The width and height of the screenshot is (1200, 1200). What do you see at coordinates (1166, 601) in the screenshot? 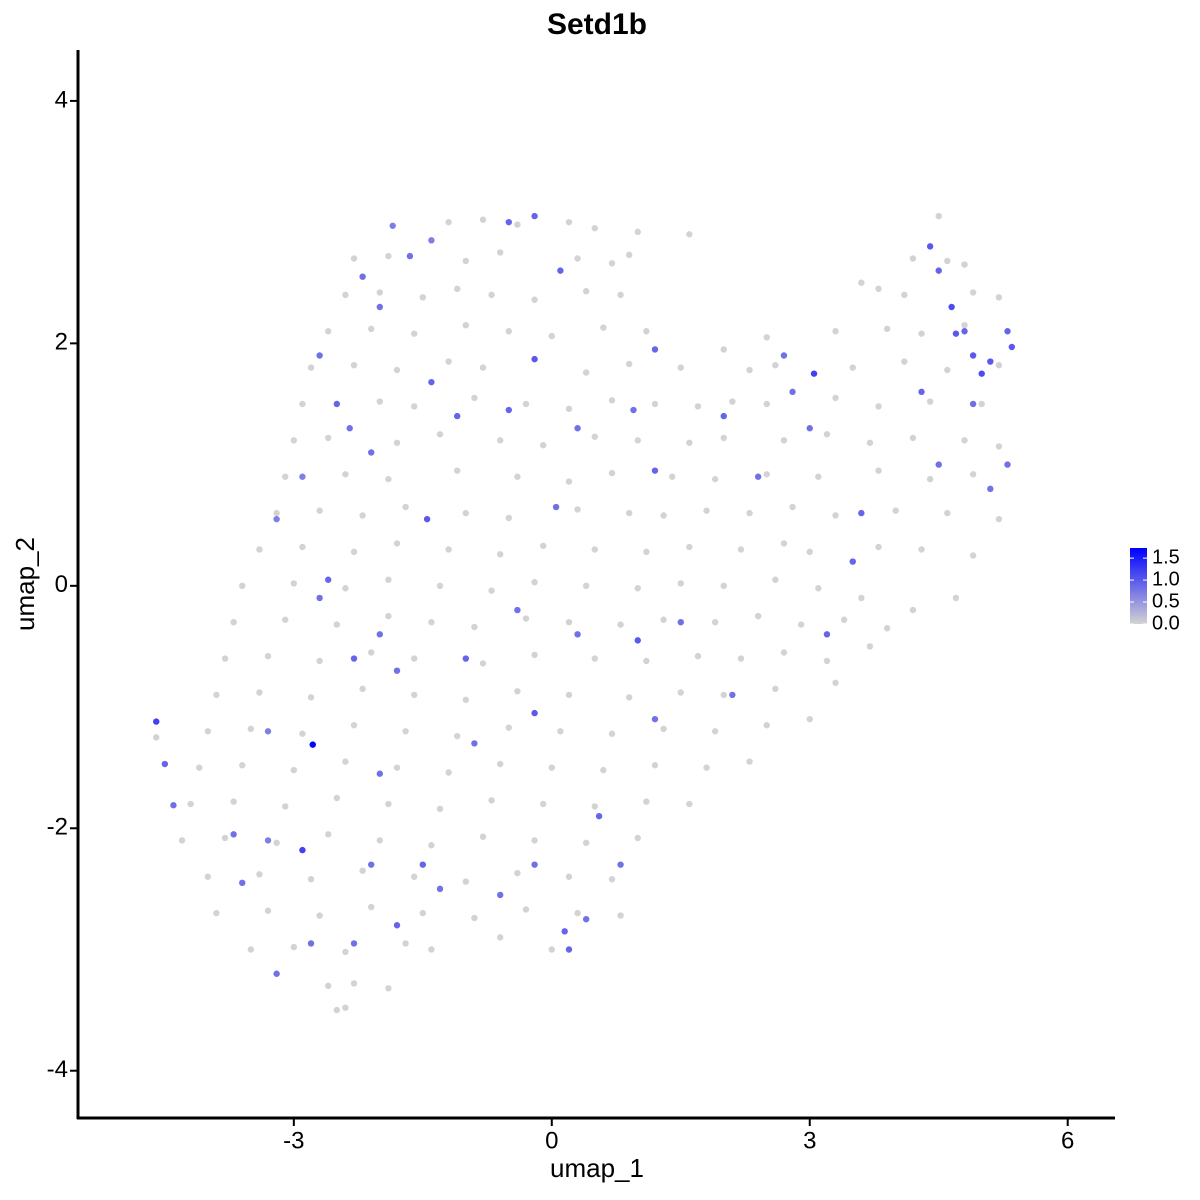
I see `colorbar-label: 0.5` at bounding box center [1166, 601].